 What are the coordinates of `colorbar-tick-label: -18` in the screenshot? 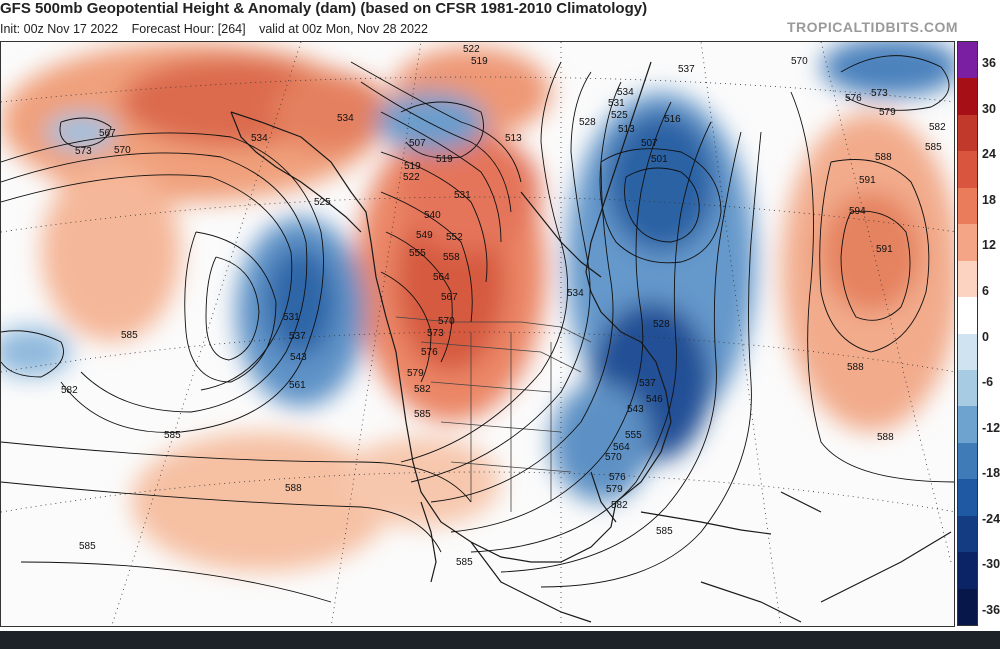 It's located at (991, 473).